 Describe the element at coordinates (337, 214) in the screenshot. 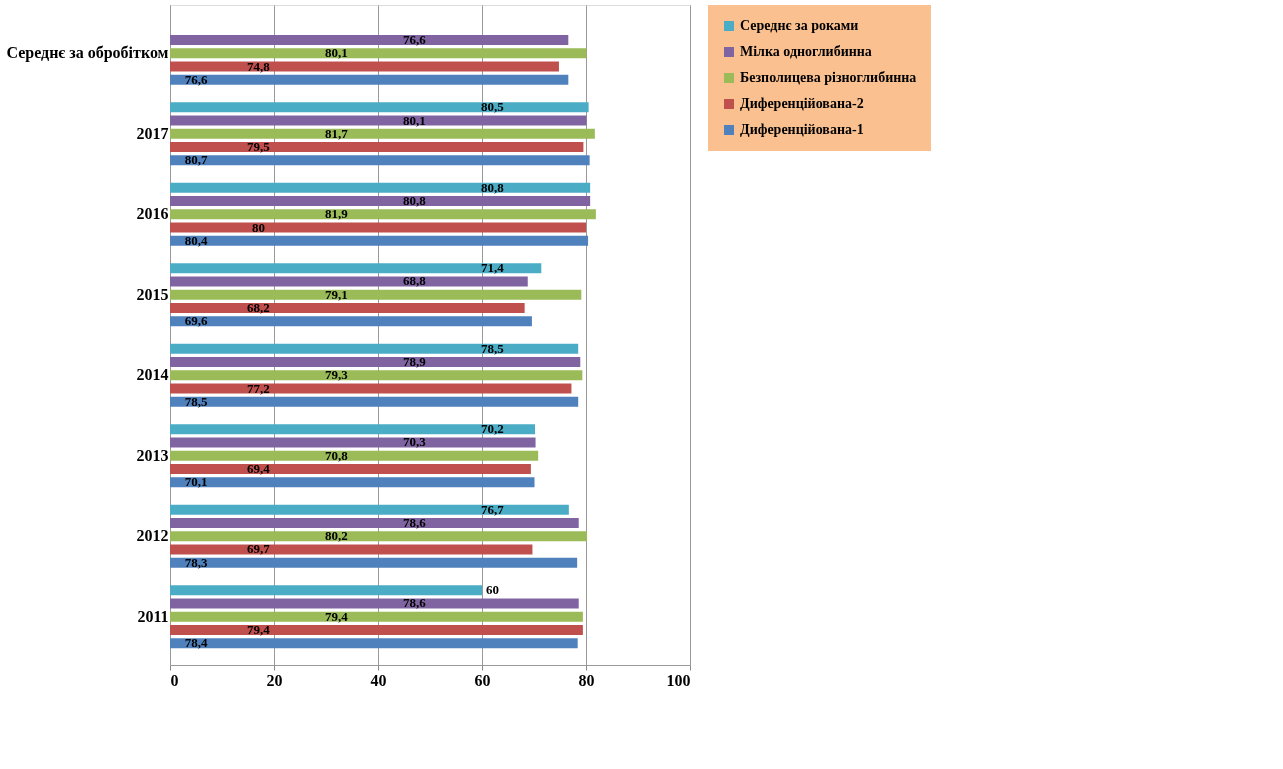

I see `data-label: 81,9` at that location.